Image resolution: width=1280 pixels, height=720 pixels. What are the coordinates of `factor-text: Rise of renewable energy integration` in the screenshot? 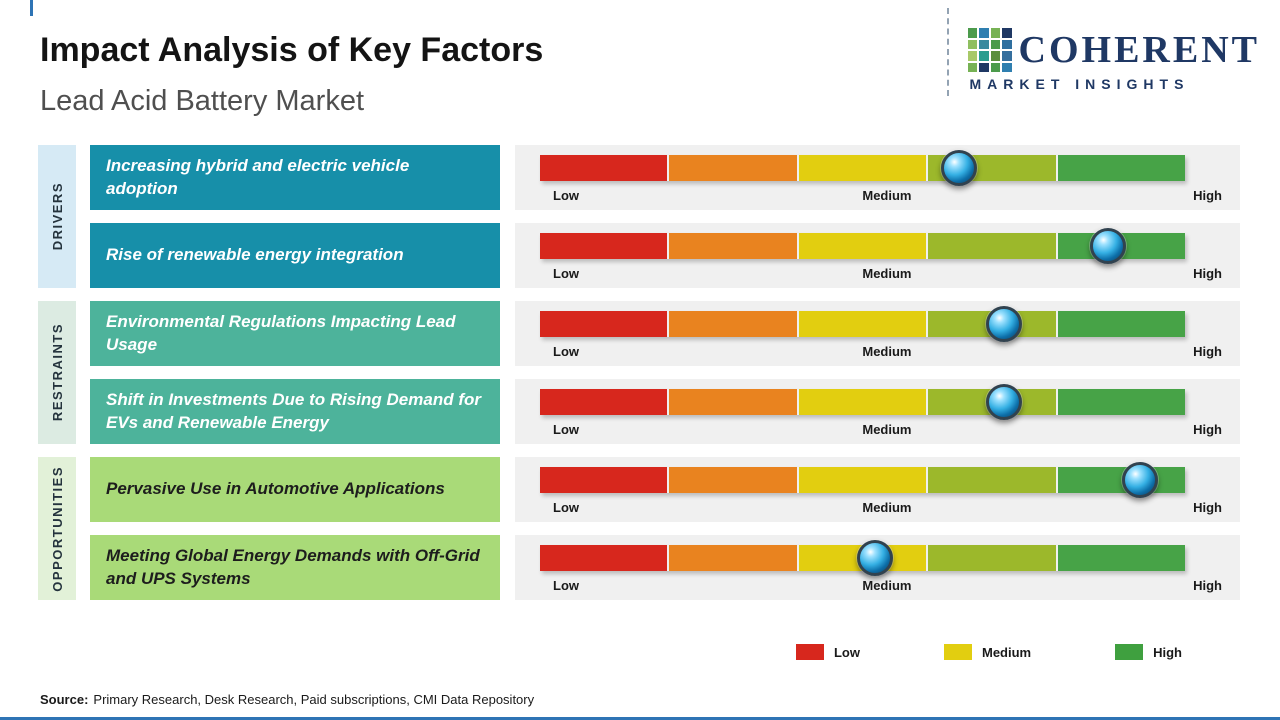 It's located at (255, 255).